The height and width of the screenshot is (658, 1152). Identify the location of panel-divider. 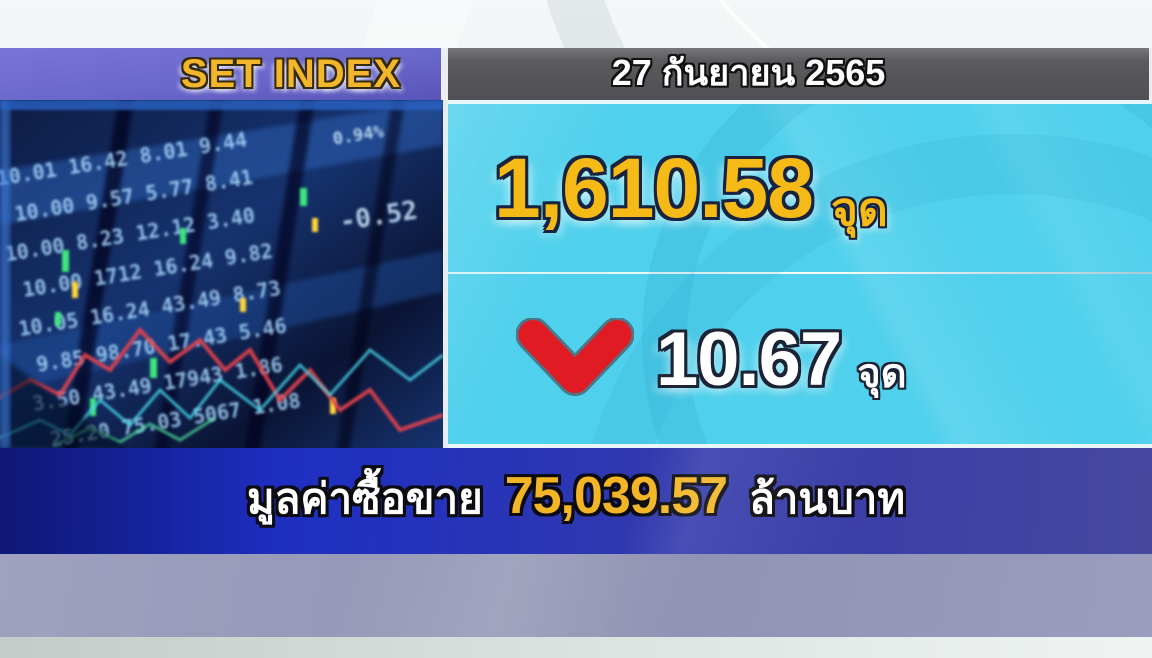
(445, 274).